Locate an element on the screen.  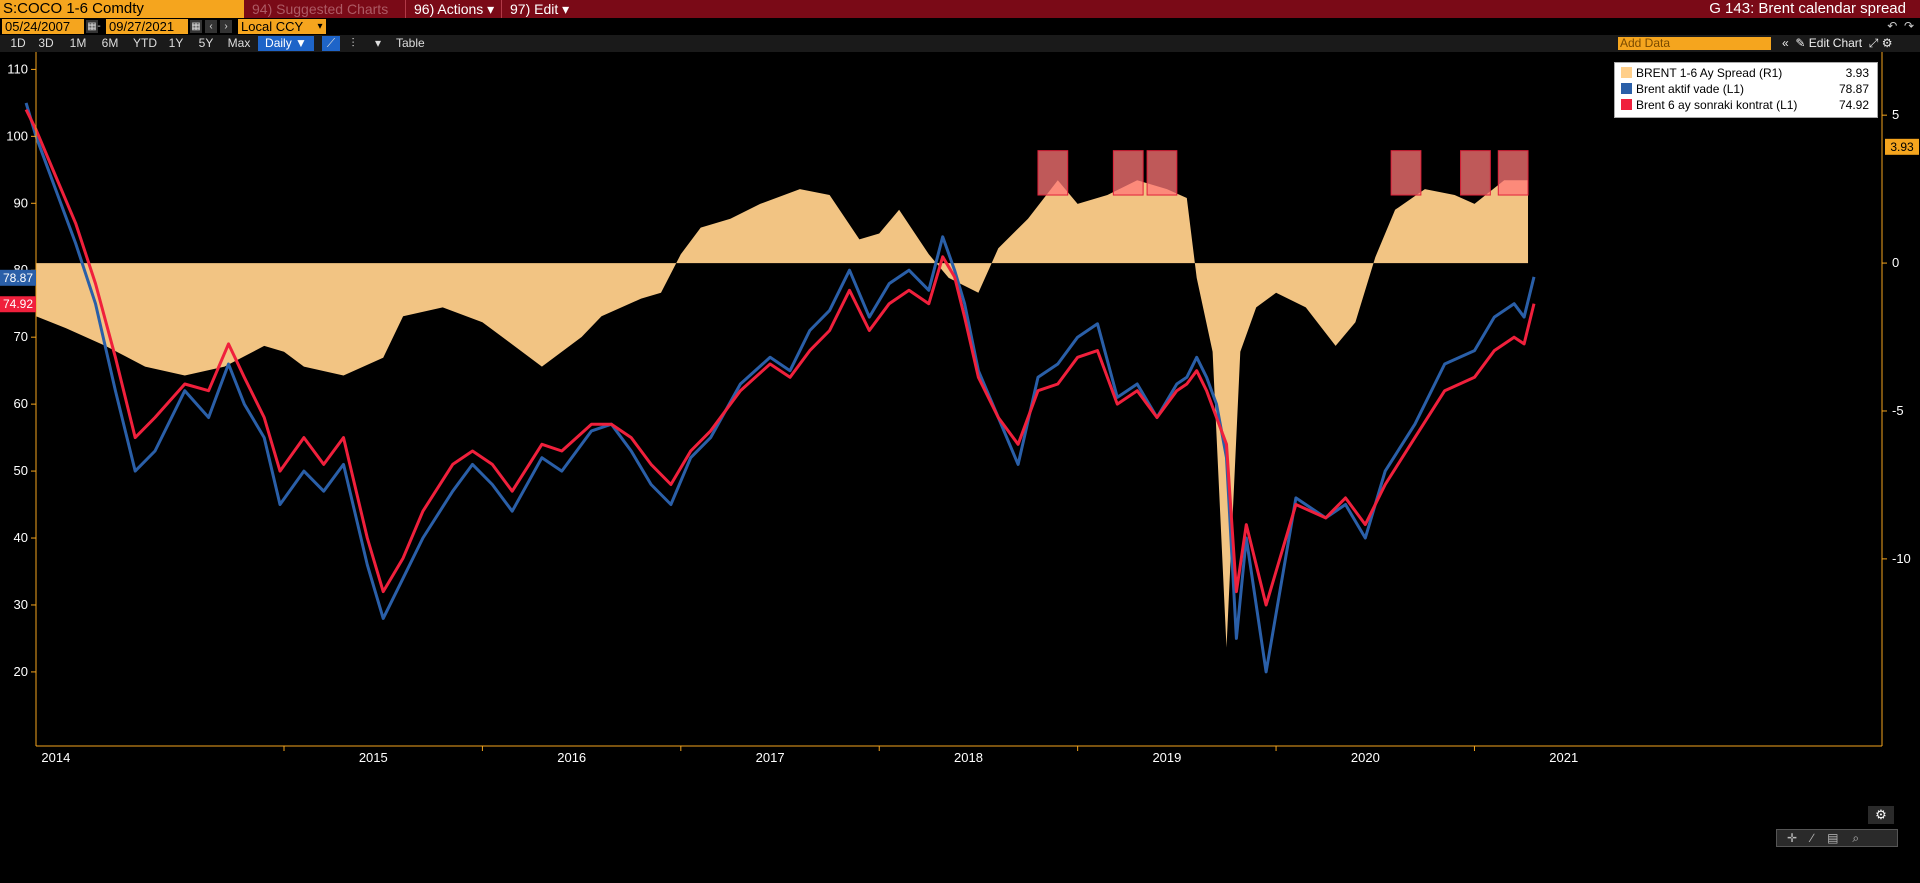
redo-icon: ↷ is located at coordinates (1908, 26).